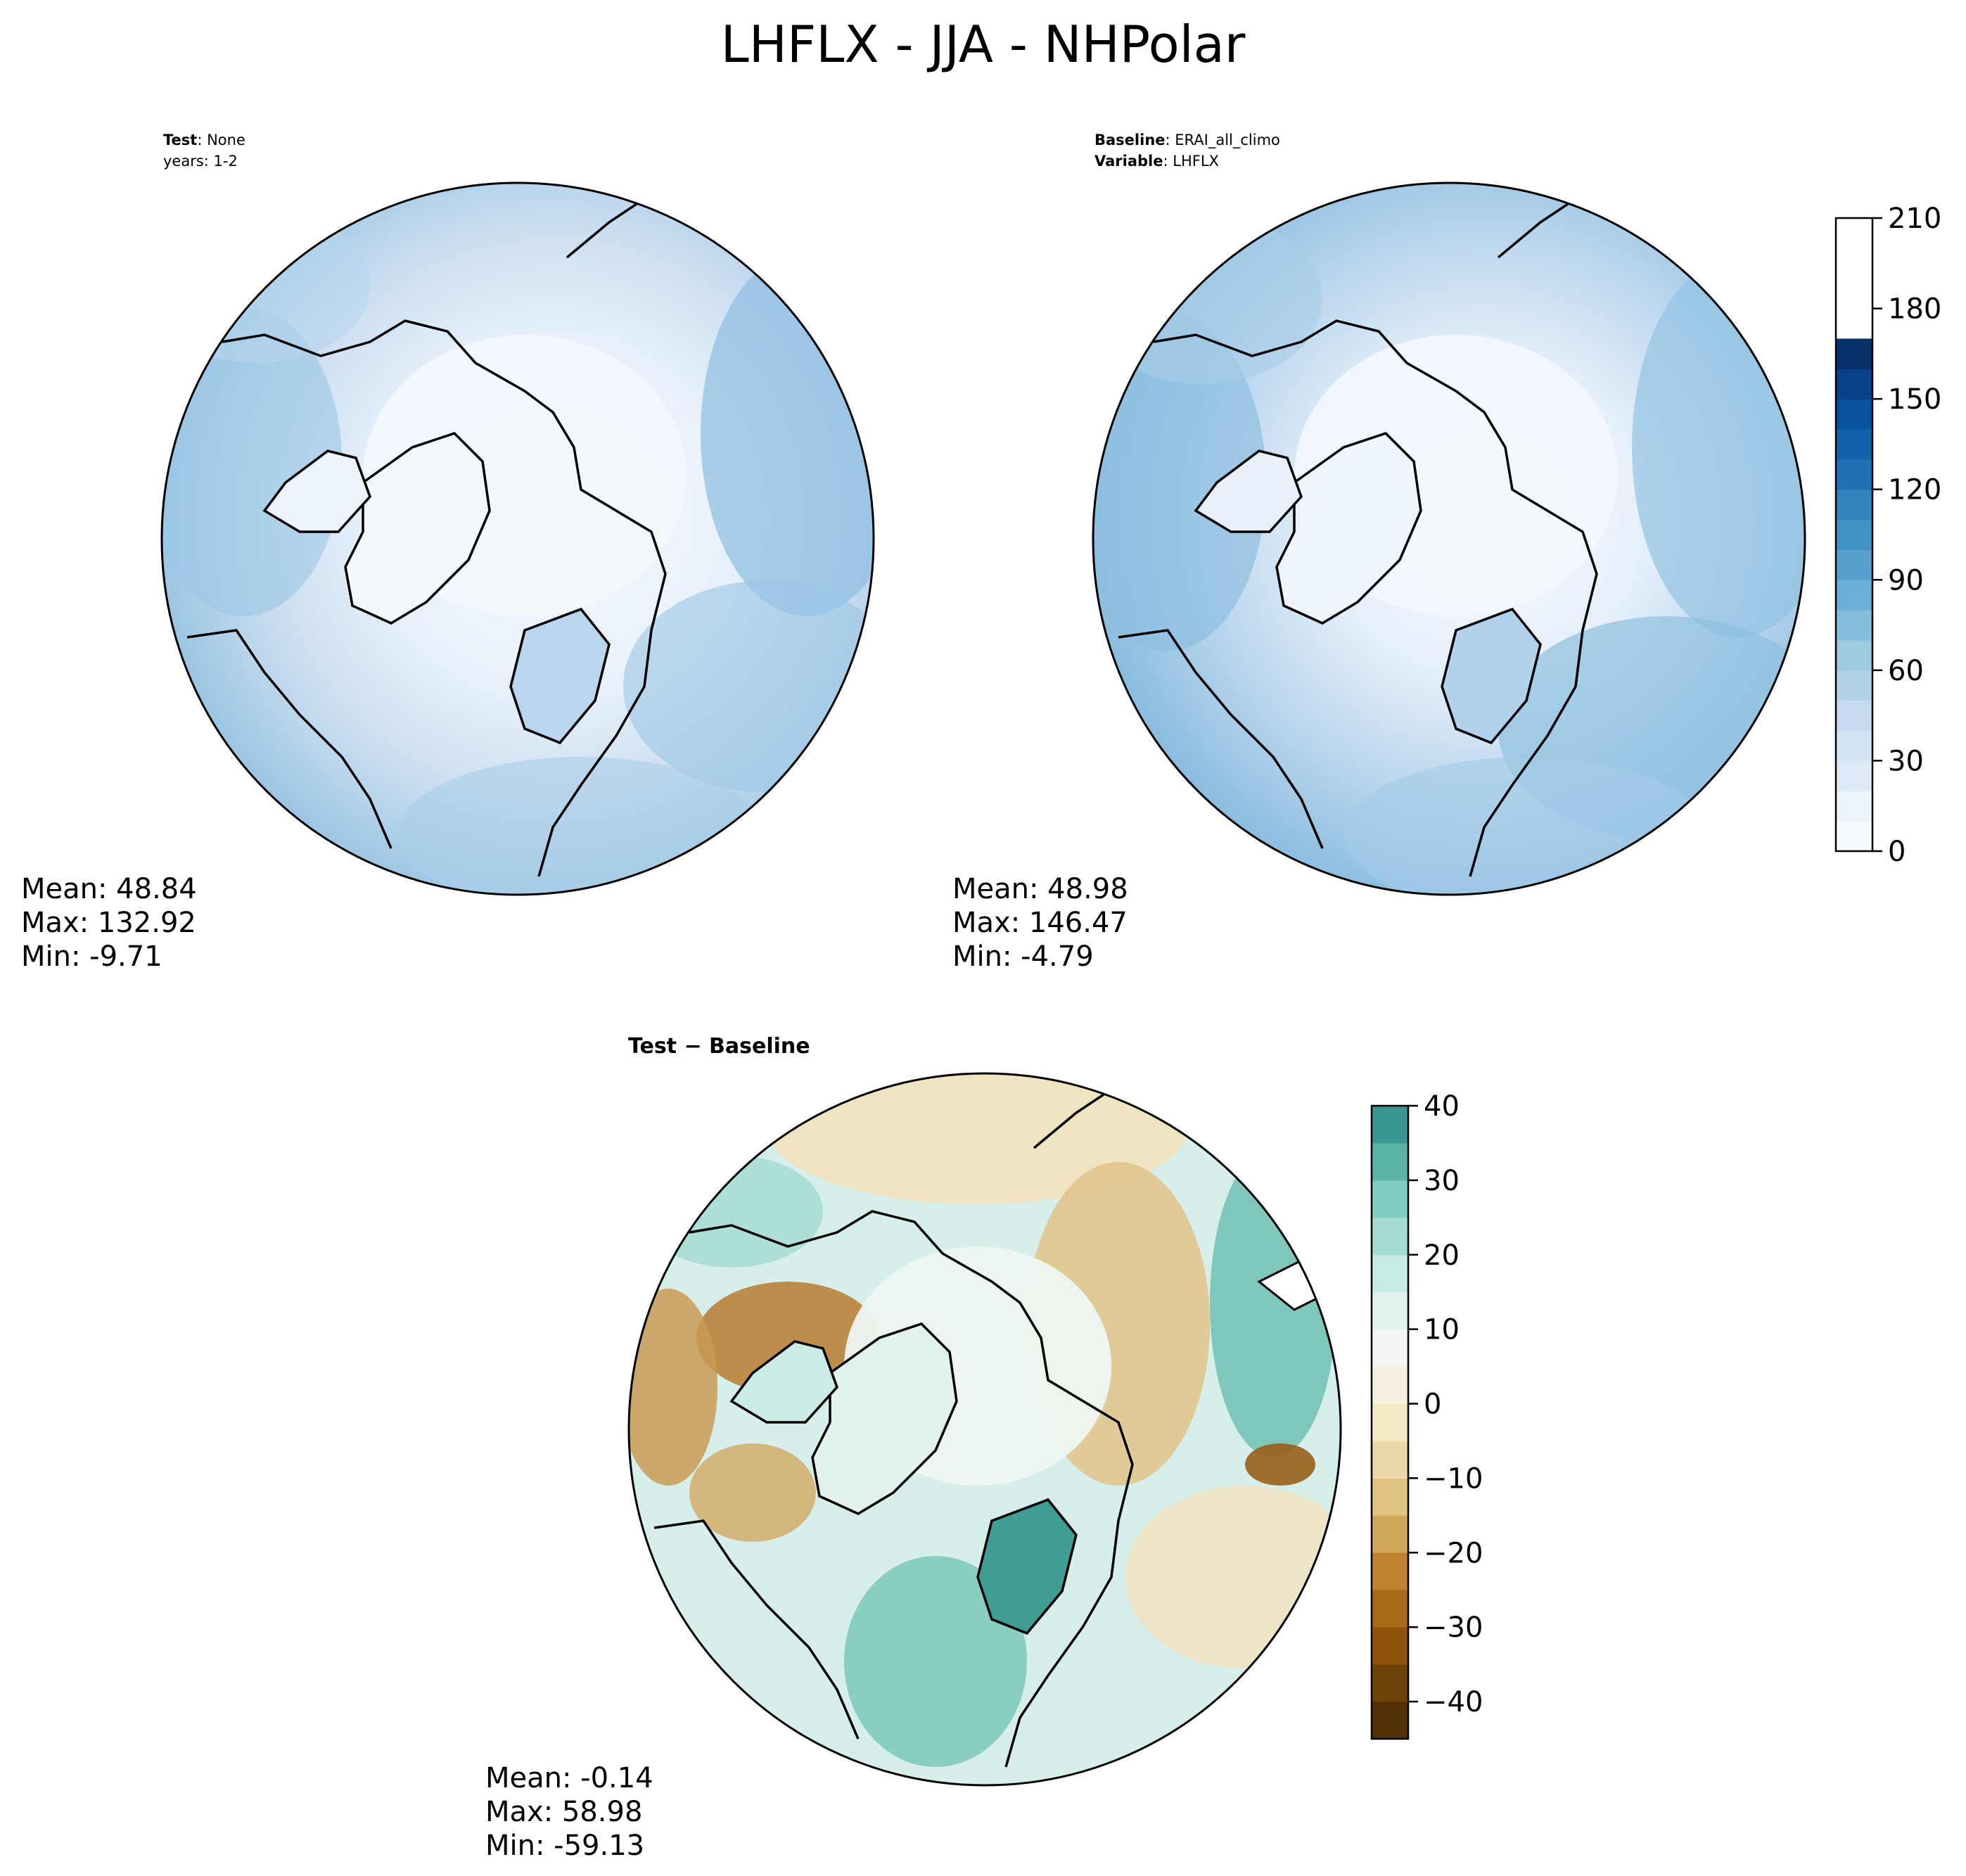  Describe the element at coordinates (1453, 1628) in the screenshot. I see `colorbar-bottom-tick-label: −30` at that location.